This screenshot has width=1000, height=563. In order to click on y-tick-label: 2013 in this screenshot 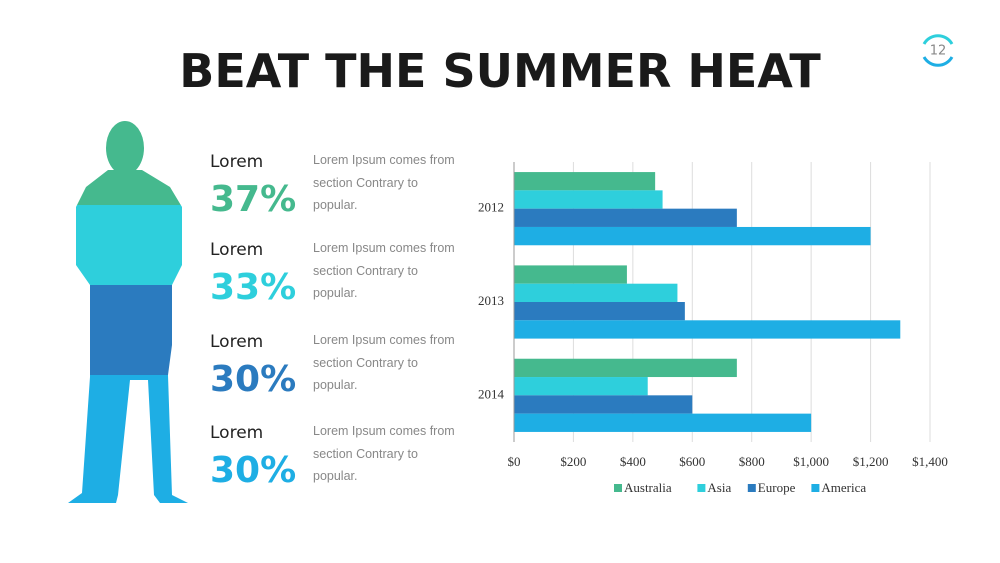, I will do `click(491, 300)`.